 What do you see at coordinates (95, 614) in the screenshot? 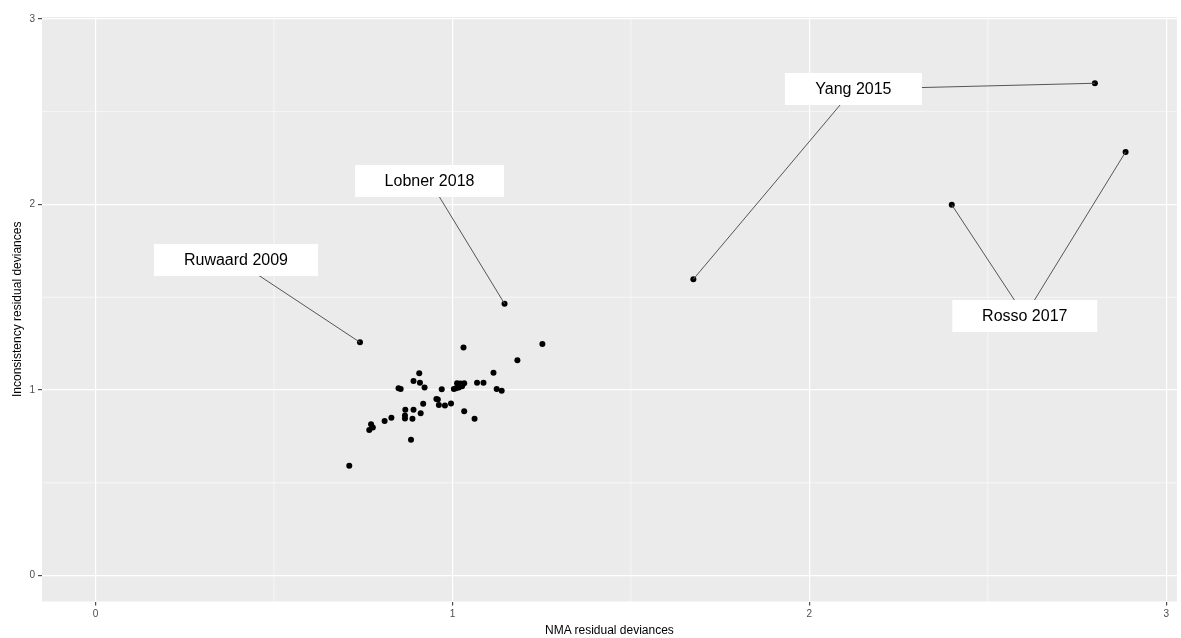
I see `x-tick-label: 0` at bounding box center [95, 614].